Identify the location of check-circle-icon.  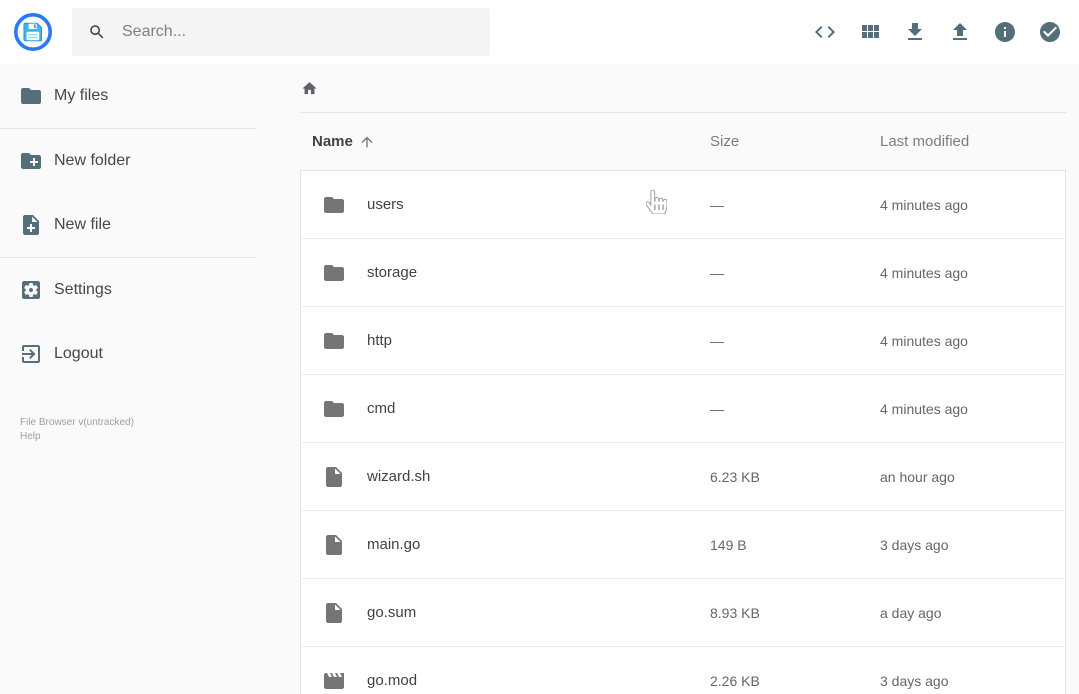
(1050, 32).